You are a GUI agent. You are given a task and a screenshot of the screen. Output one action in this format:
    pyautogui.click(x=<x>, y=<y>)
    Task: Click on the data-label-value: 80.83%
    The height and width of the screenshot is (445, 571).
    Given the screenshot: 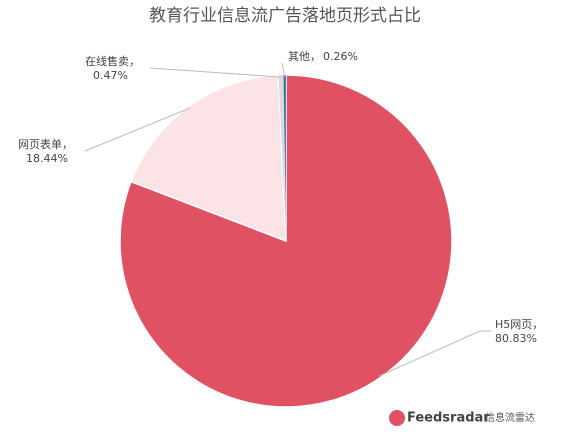 What is the action you would take?
    pyautogui.click(x=516, y=338)
    